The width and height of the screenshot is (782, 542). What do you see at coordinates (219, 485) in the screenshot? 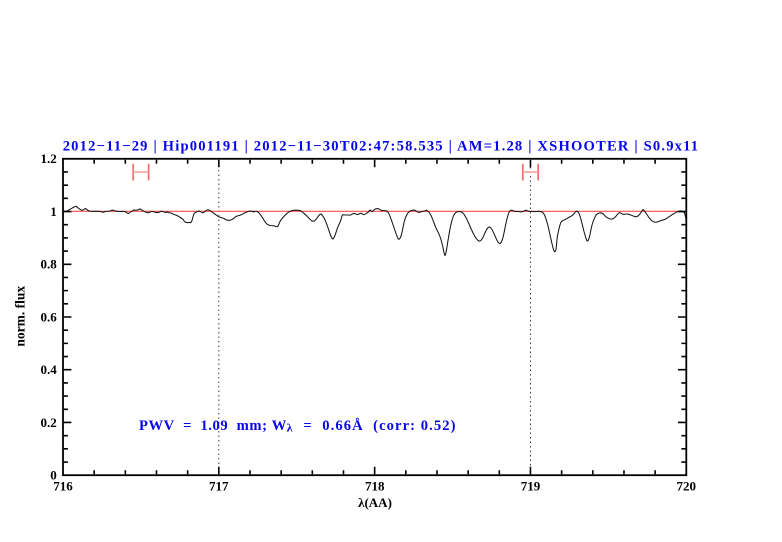
I see `svg-text: 717` at bounding box center [219, 485].